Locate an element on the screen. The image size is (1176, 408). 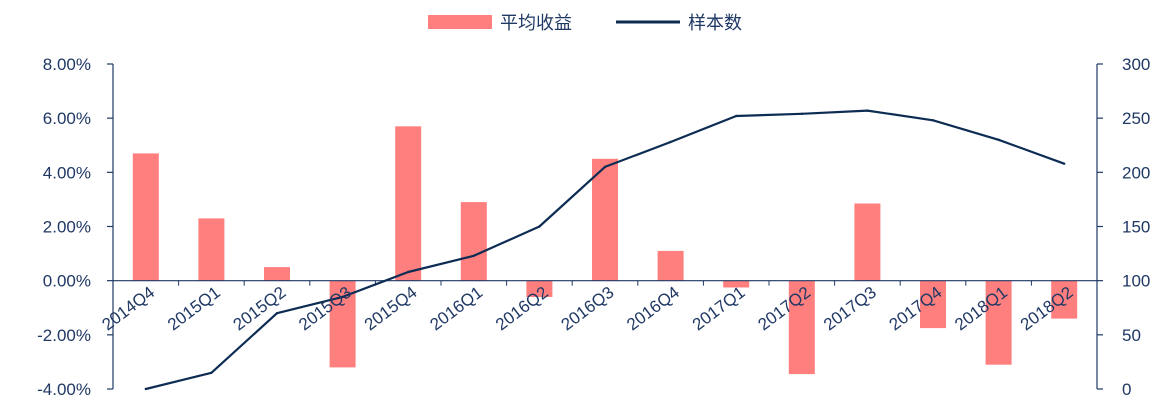
line-point-2018Q1 is located at coordinates (998, 139).